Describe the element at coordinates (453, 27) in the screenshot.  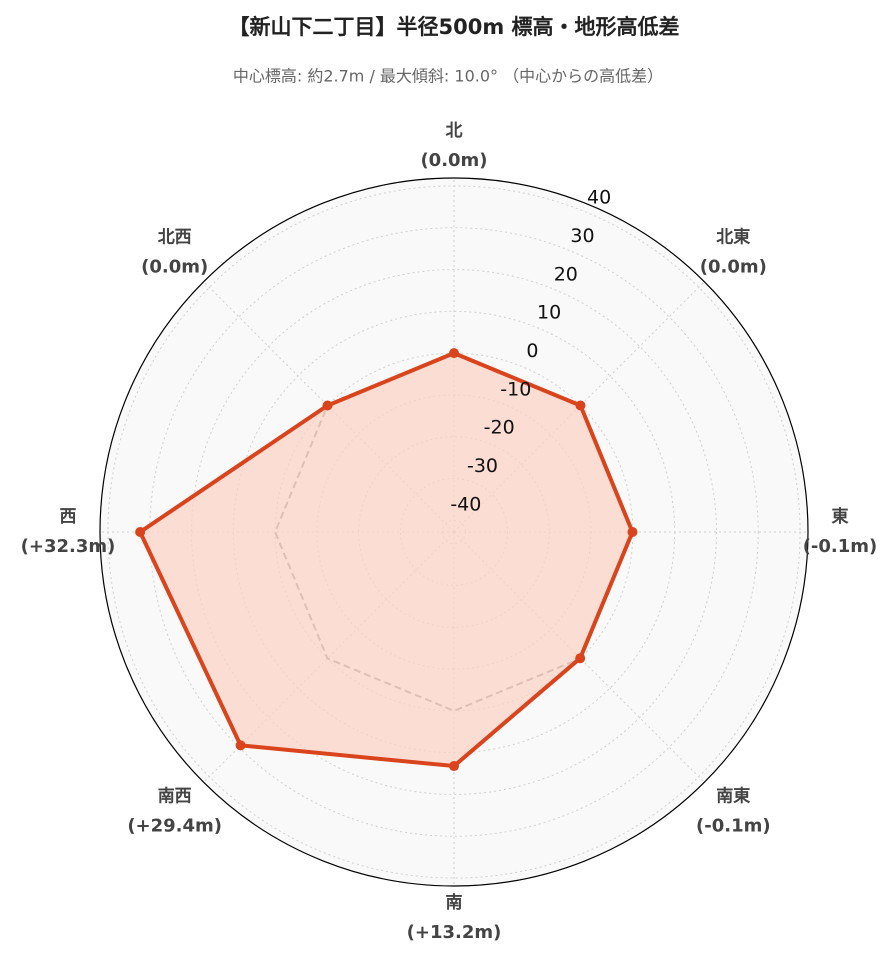
I see `chart-title: 【新山下二丁目】半径500m 標高・地形高低差` at that location.